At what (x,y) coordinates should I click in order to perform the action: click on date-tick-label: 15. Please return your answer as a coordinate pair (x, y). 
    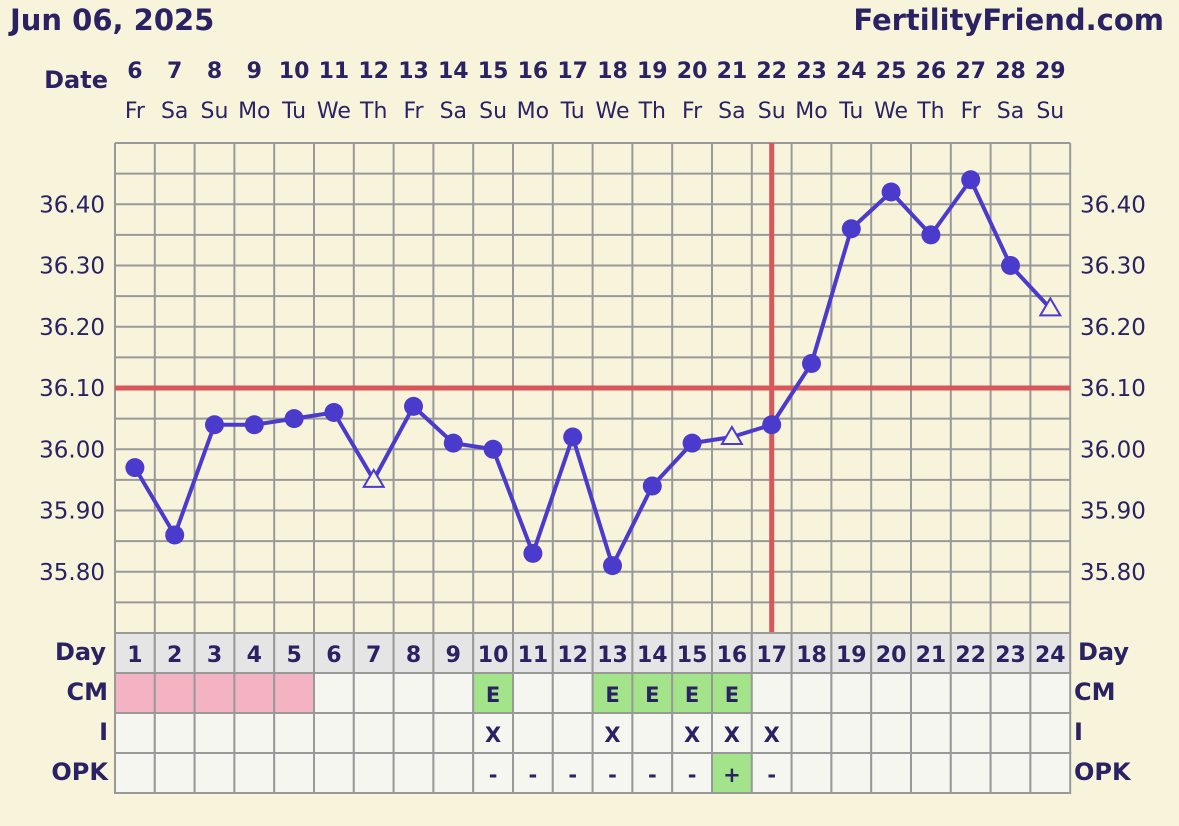
    Looking at the image, I should click on (493, 71).